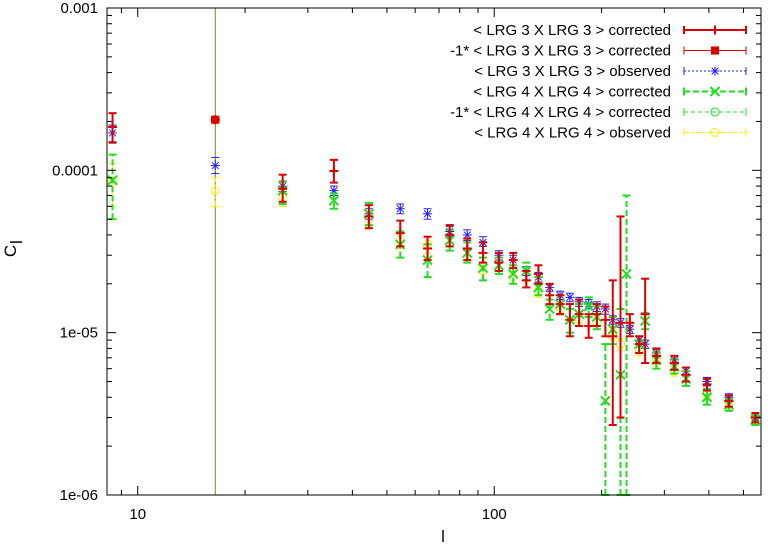 Image resolution: width=772 pixels, height=546 pixels. What do you see at coordinates (572, 71) in the screenshot?
I see `legend-label: < LRG 3 X LRG 3 > observed` at bounding box center [572, 71].